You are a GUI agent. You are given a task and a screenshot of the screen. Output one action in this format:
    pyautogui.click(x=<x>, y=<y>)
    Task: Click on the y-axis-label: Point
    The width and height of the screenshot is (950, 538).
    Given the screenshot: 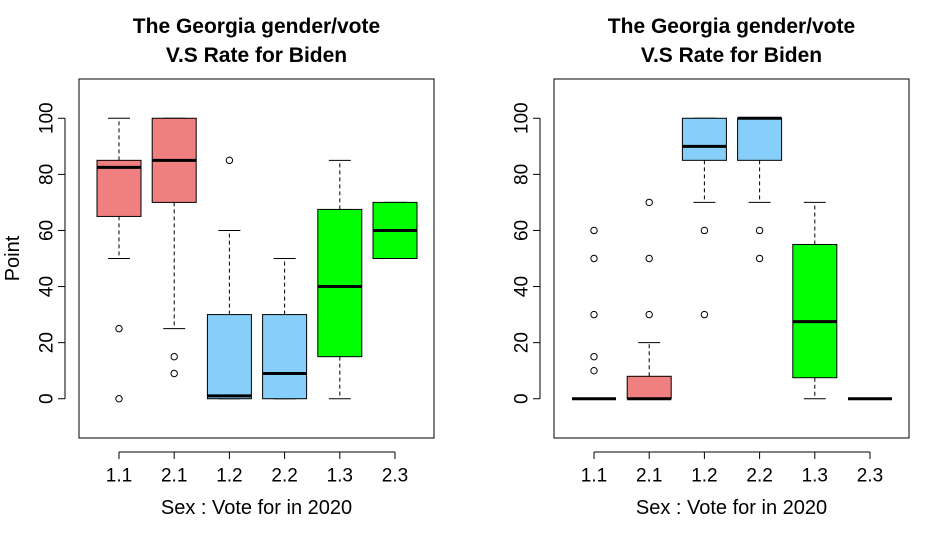 What is the action you would take?
    pyautogui.click(x=13, y=258)
    